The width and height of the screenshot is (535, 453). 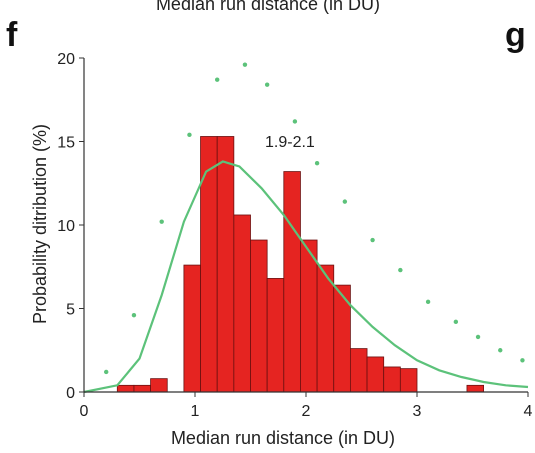 What do you see at coordinates (195, 411) in the screenshot?
I see `x-tick-label-1: 1` at bounding box center [195, 411].